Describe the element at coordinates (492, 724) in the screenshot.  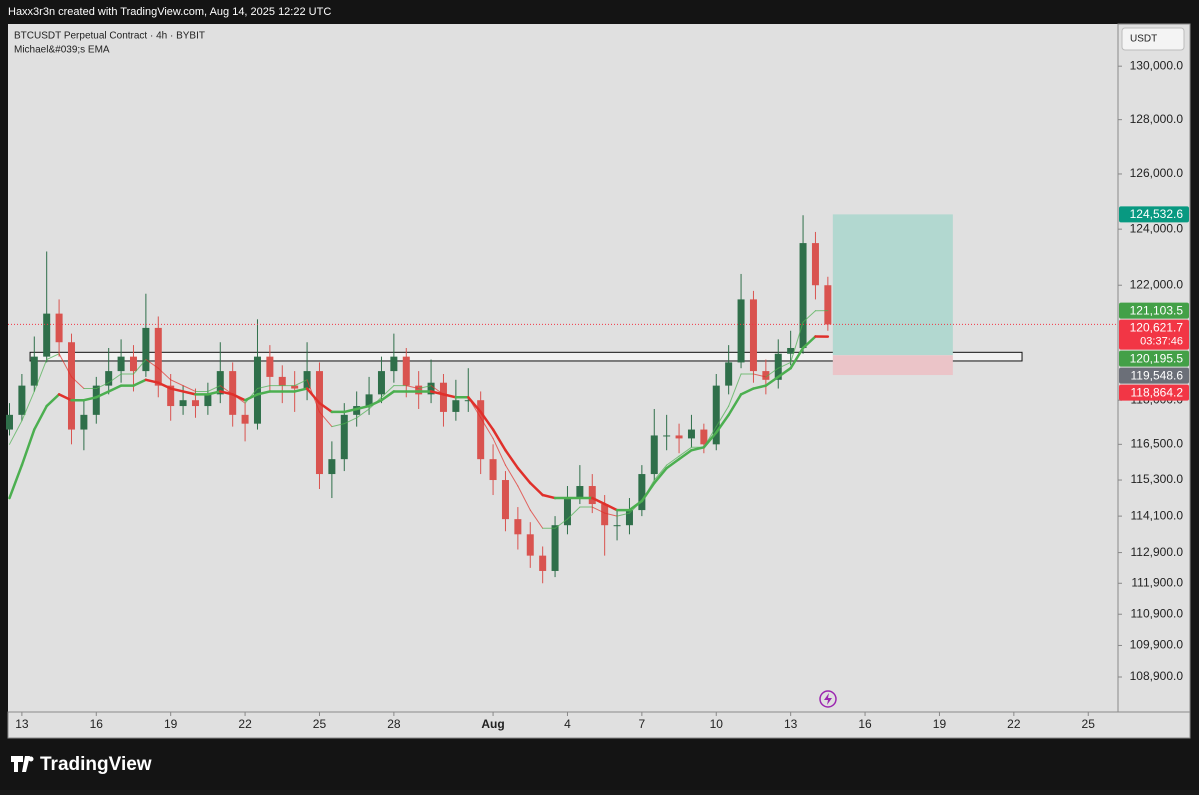
I see `x-tick-label: Aug` at that location.